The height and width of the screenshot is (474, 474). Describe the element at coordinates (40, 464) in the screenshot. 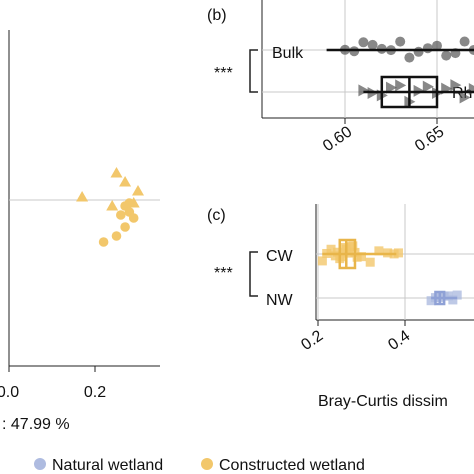

I see `legend-natural-marker` at that location.